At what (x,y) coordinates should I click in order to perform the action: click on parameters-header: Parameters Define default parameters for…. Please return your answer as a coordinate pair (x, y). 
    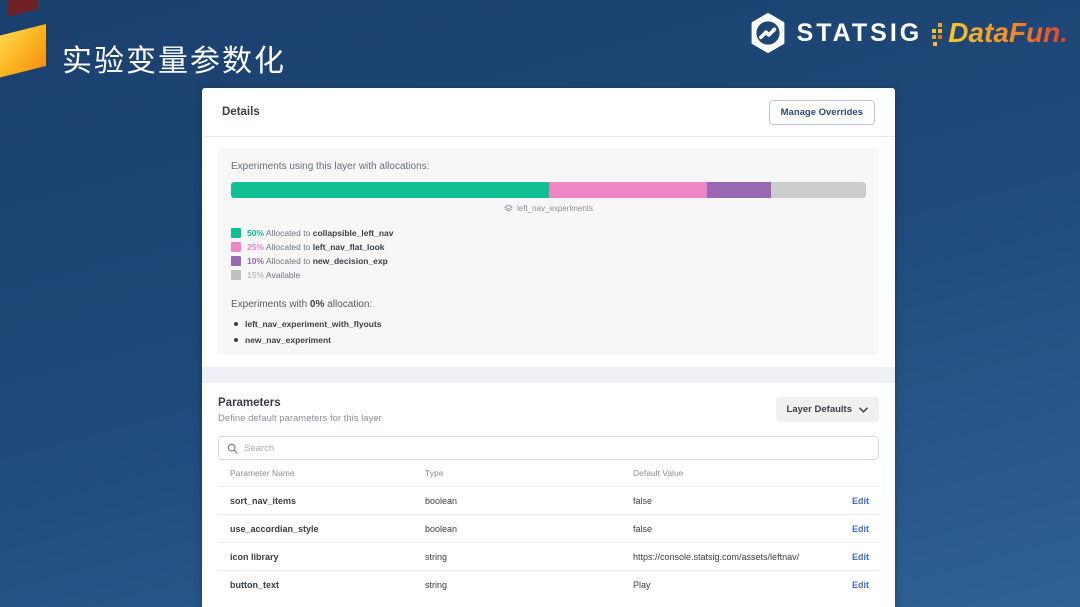
    Looking at the image, I should click on (548, 410).